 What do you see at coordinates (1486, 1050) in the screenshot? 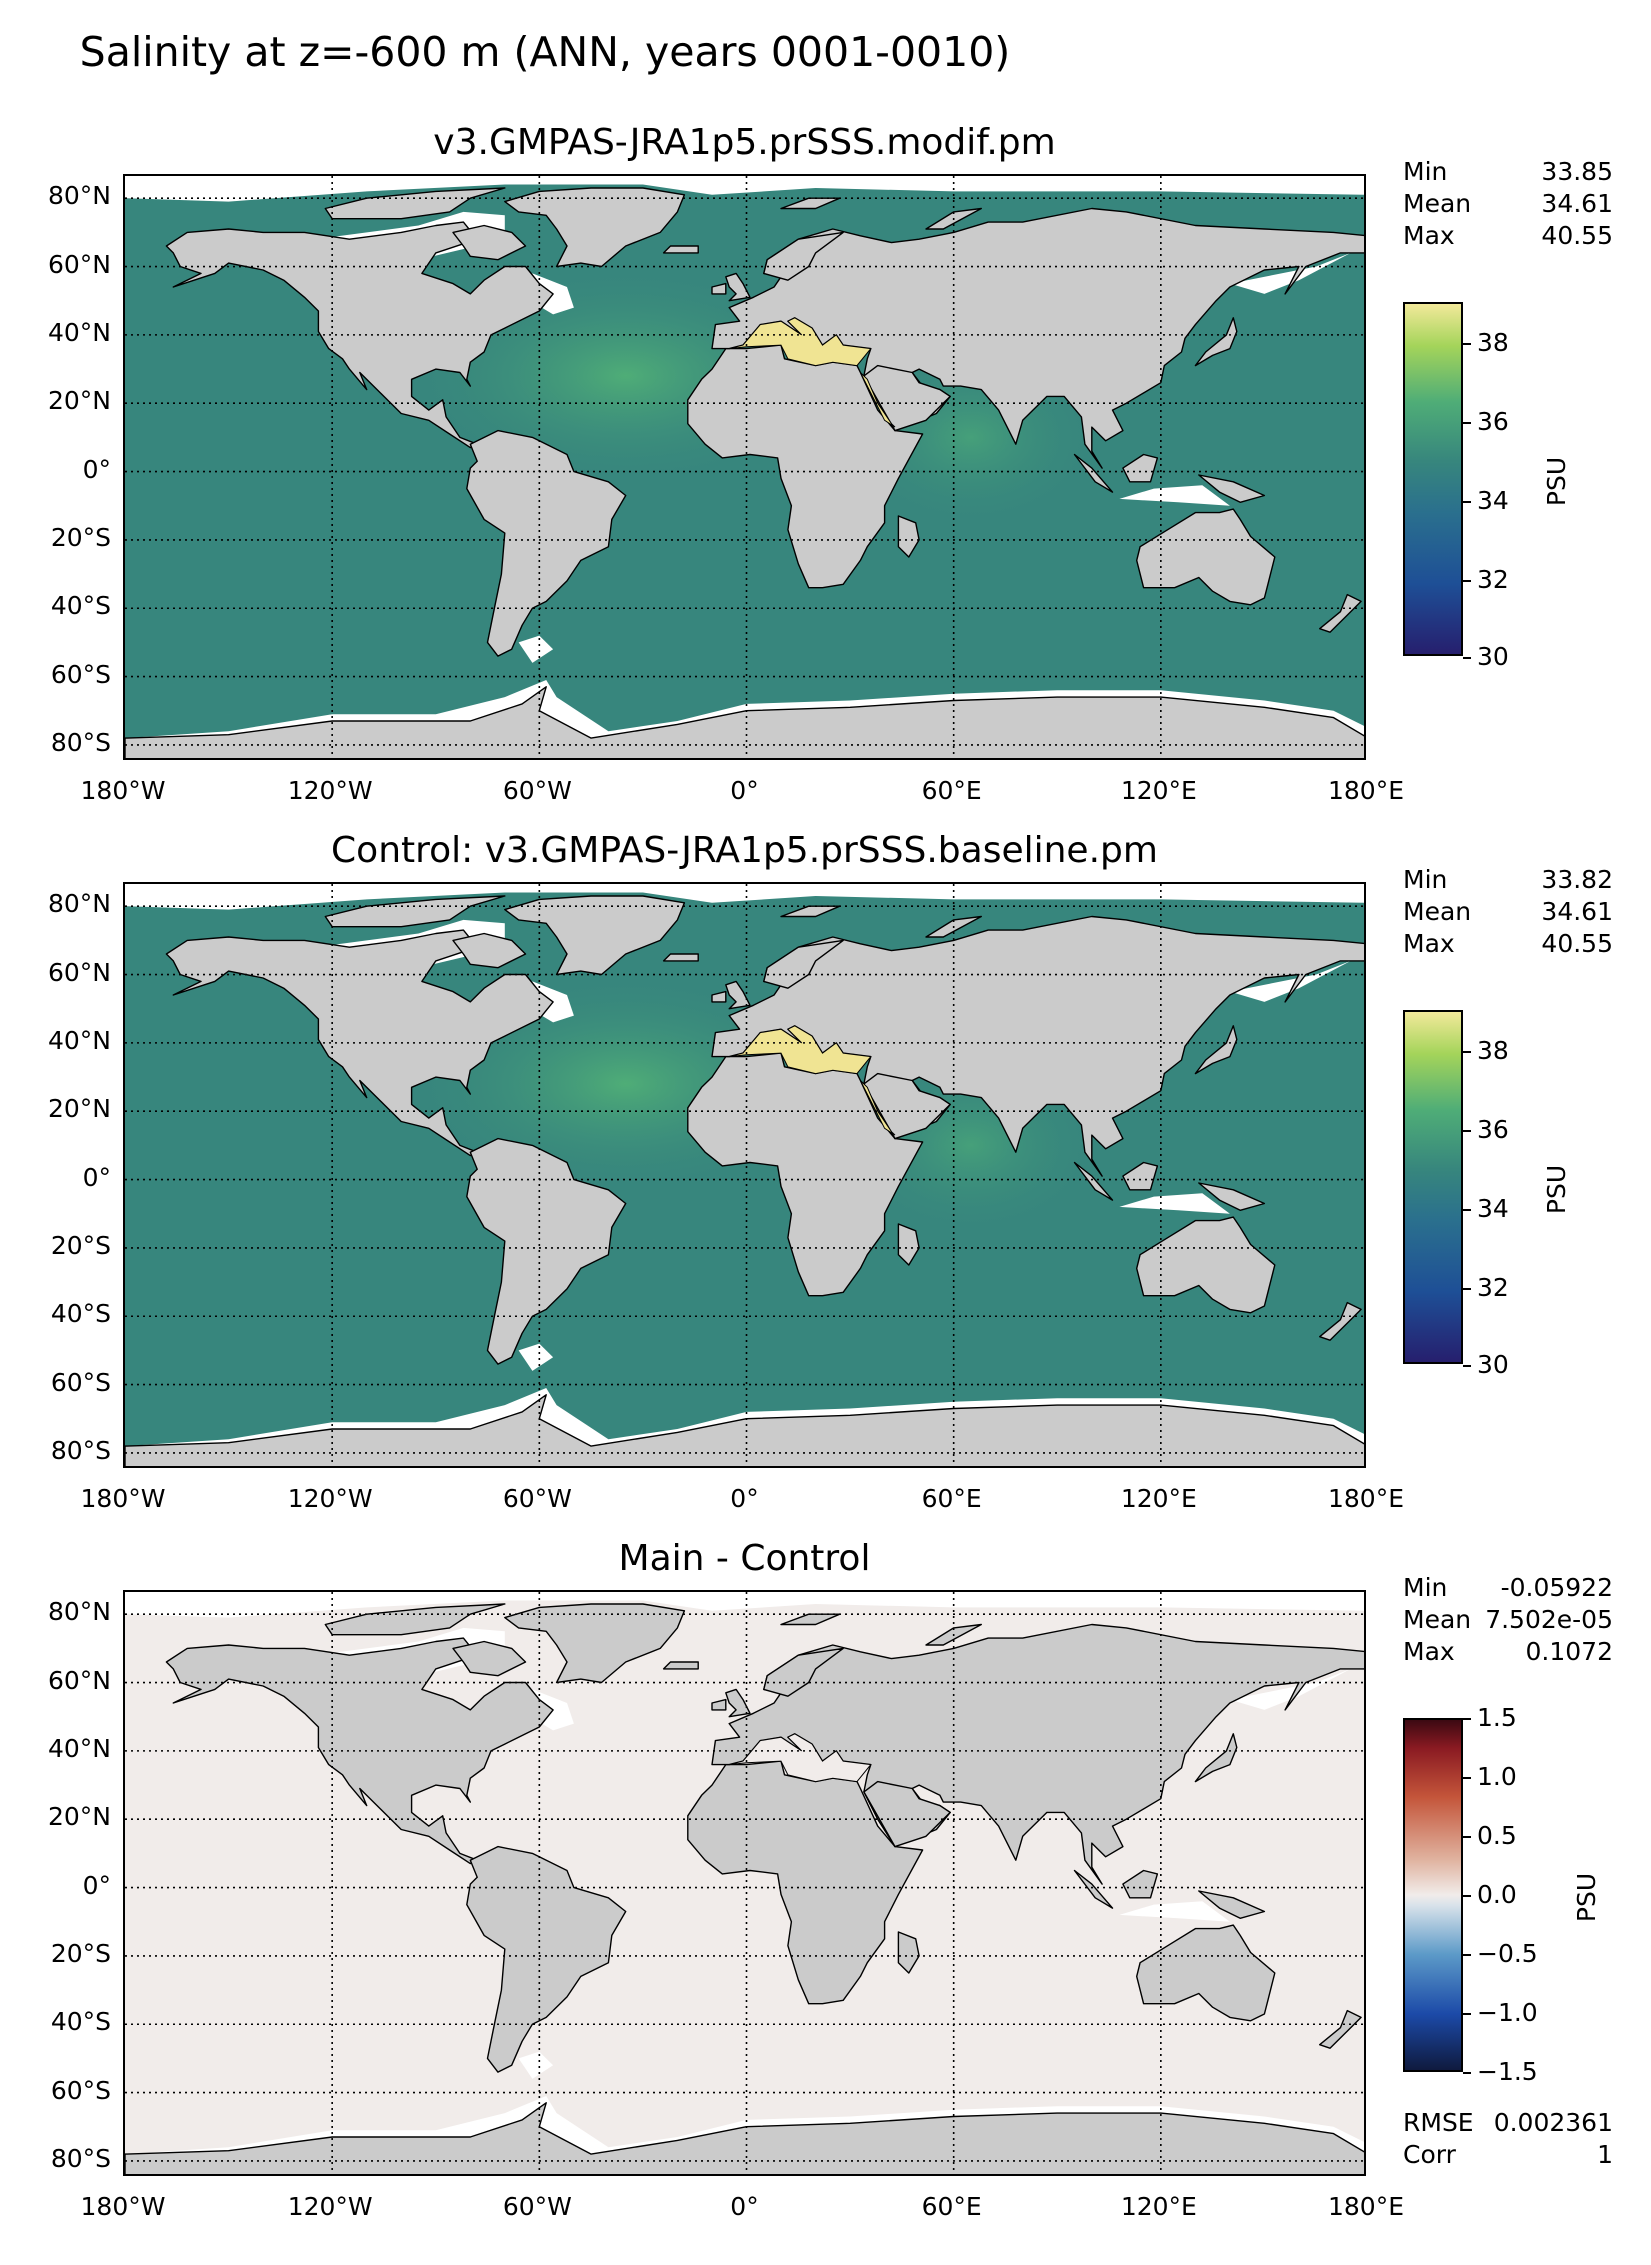
I see `colorbar-tick: 38` at bounding box center [1486, 1050].